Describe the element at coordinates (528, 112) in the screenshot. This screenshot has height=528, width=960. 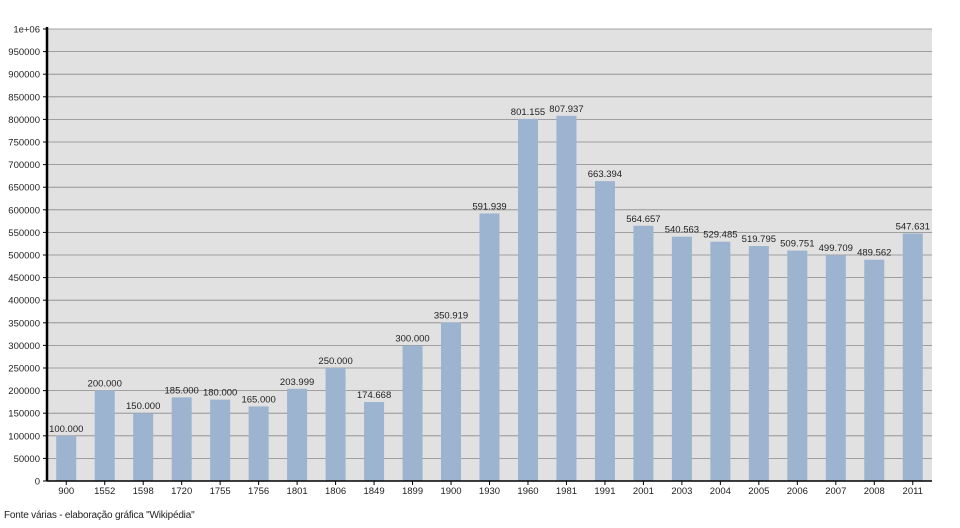
I see `data-label: 801.155` at that location.